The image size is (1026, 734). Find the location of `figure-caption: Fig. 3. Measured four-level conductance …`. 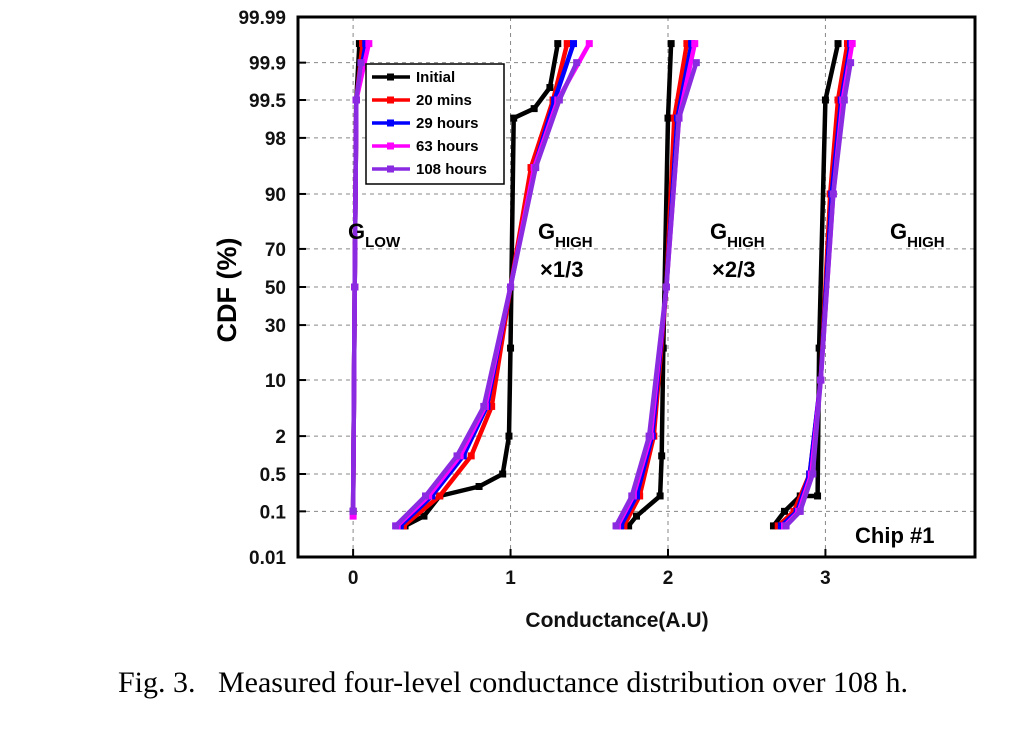

figure-caption: Fig. 3. Measured four-level conductance … is located at coordinates (513, 682).